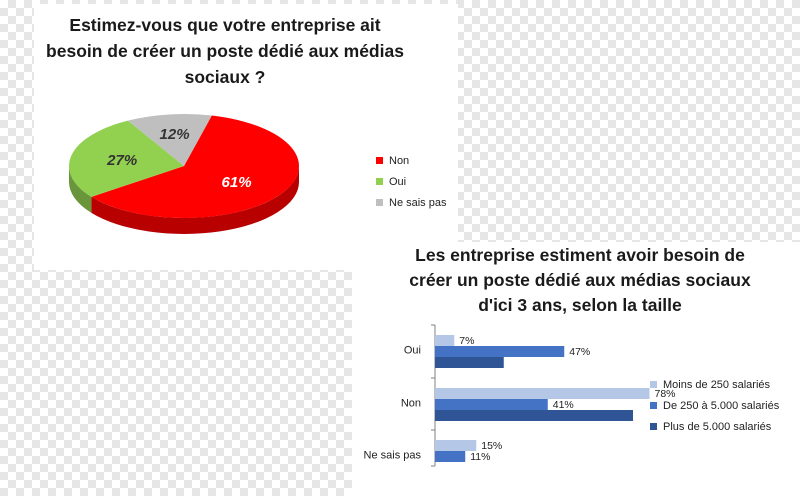  Describe the element at coordinates (665, 394) in the screenshot. I see `bar-data-label-non-series-1: 78%` at that location.